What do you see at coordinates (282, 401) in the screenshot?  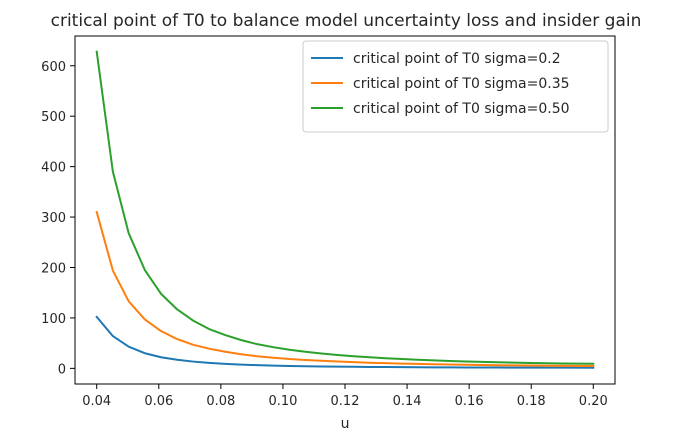 I see `x-tick-label: 0.10` at bounding box center [282, 401].